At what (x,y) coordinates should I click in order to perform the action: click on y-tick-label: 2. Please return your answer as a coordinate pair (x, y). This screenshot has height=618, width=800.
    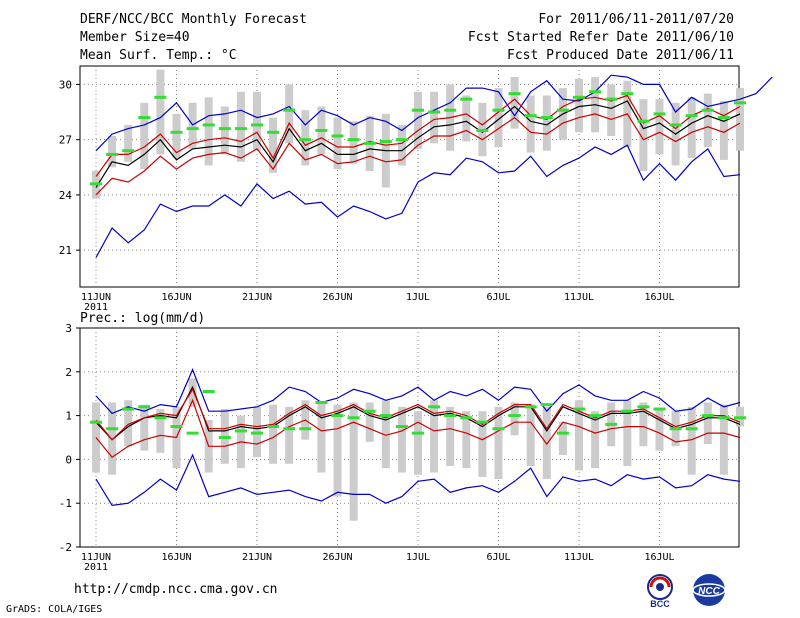
    Looking at the image, I should click on (68, 372).